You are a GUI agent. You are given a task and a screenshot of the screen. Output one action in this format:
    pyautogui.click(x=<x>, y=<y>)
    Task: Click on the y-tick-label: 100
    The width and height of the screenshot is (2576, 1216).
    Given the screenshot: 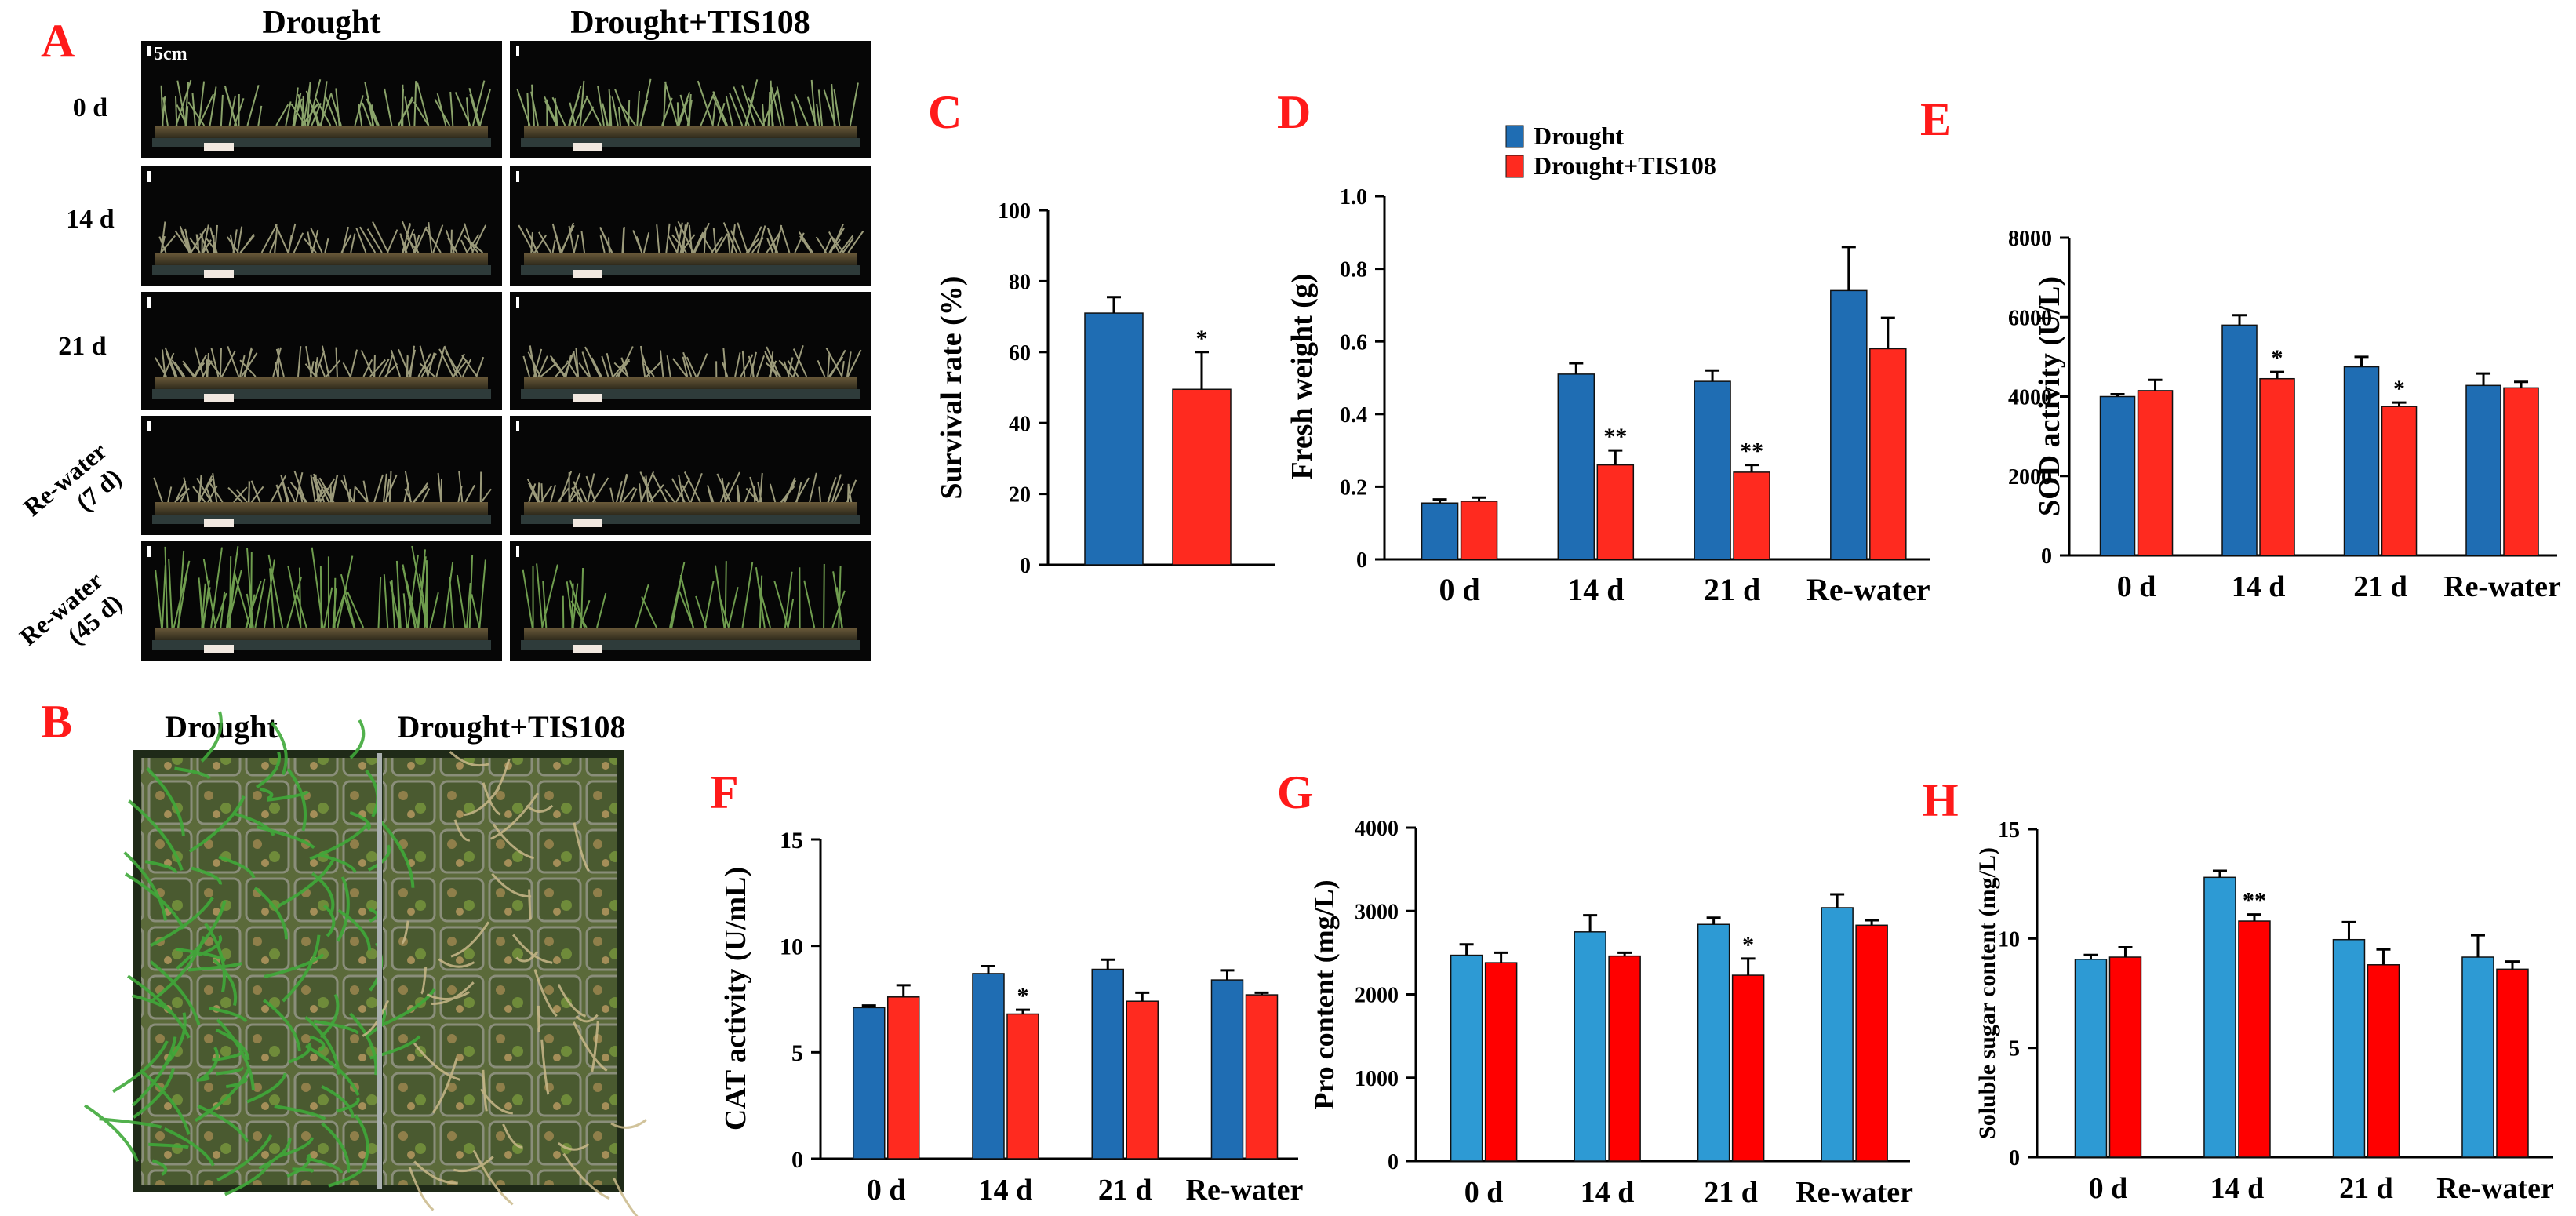 What is the action you would take?
    pyautogui.click(x=1014, y=212)
    